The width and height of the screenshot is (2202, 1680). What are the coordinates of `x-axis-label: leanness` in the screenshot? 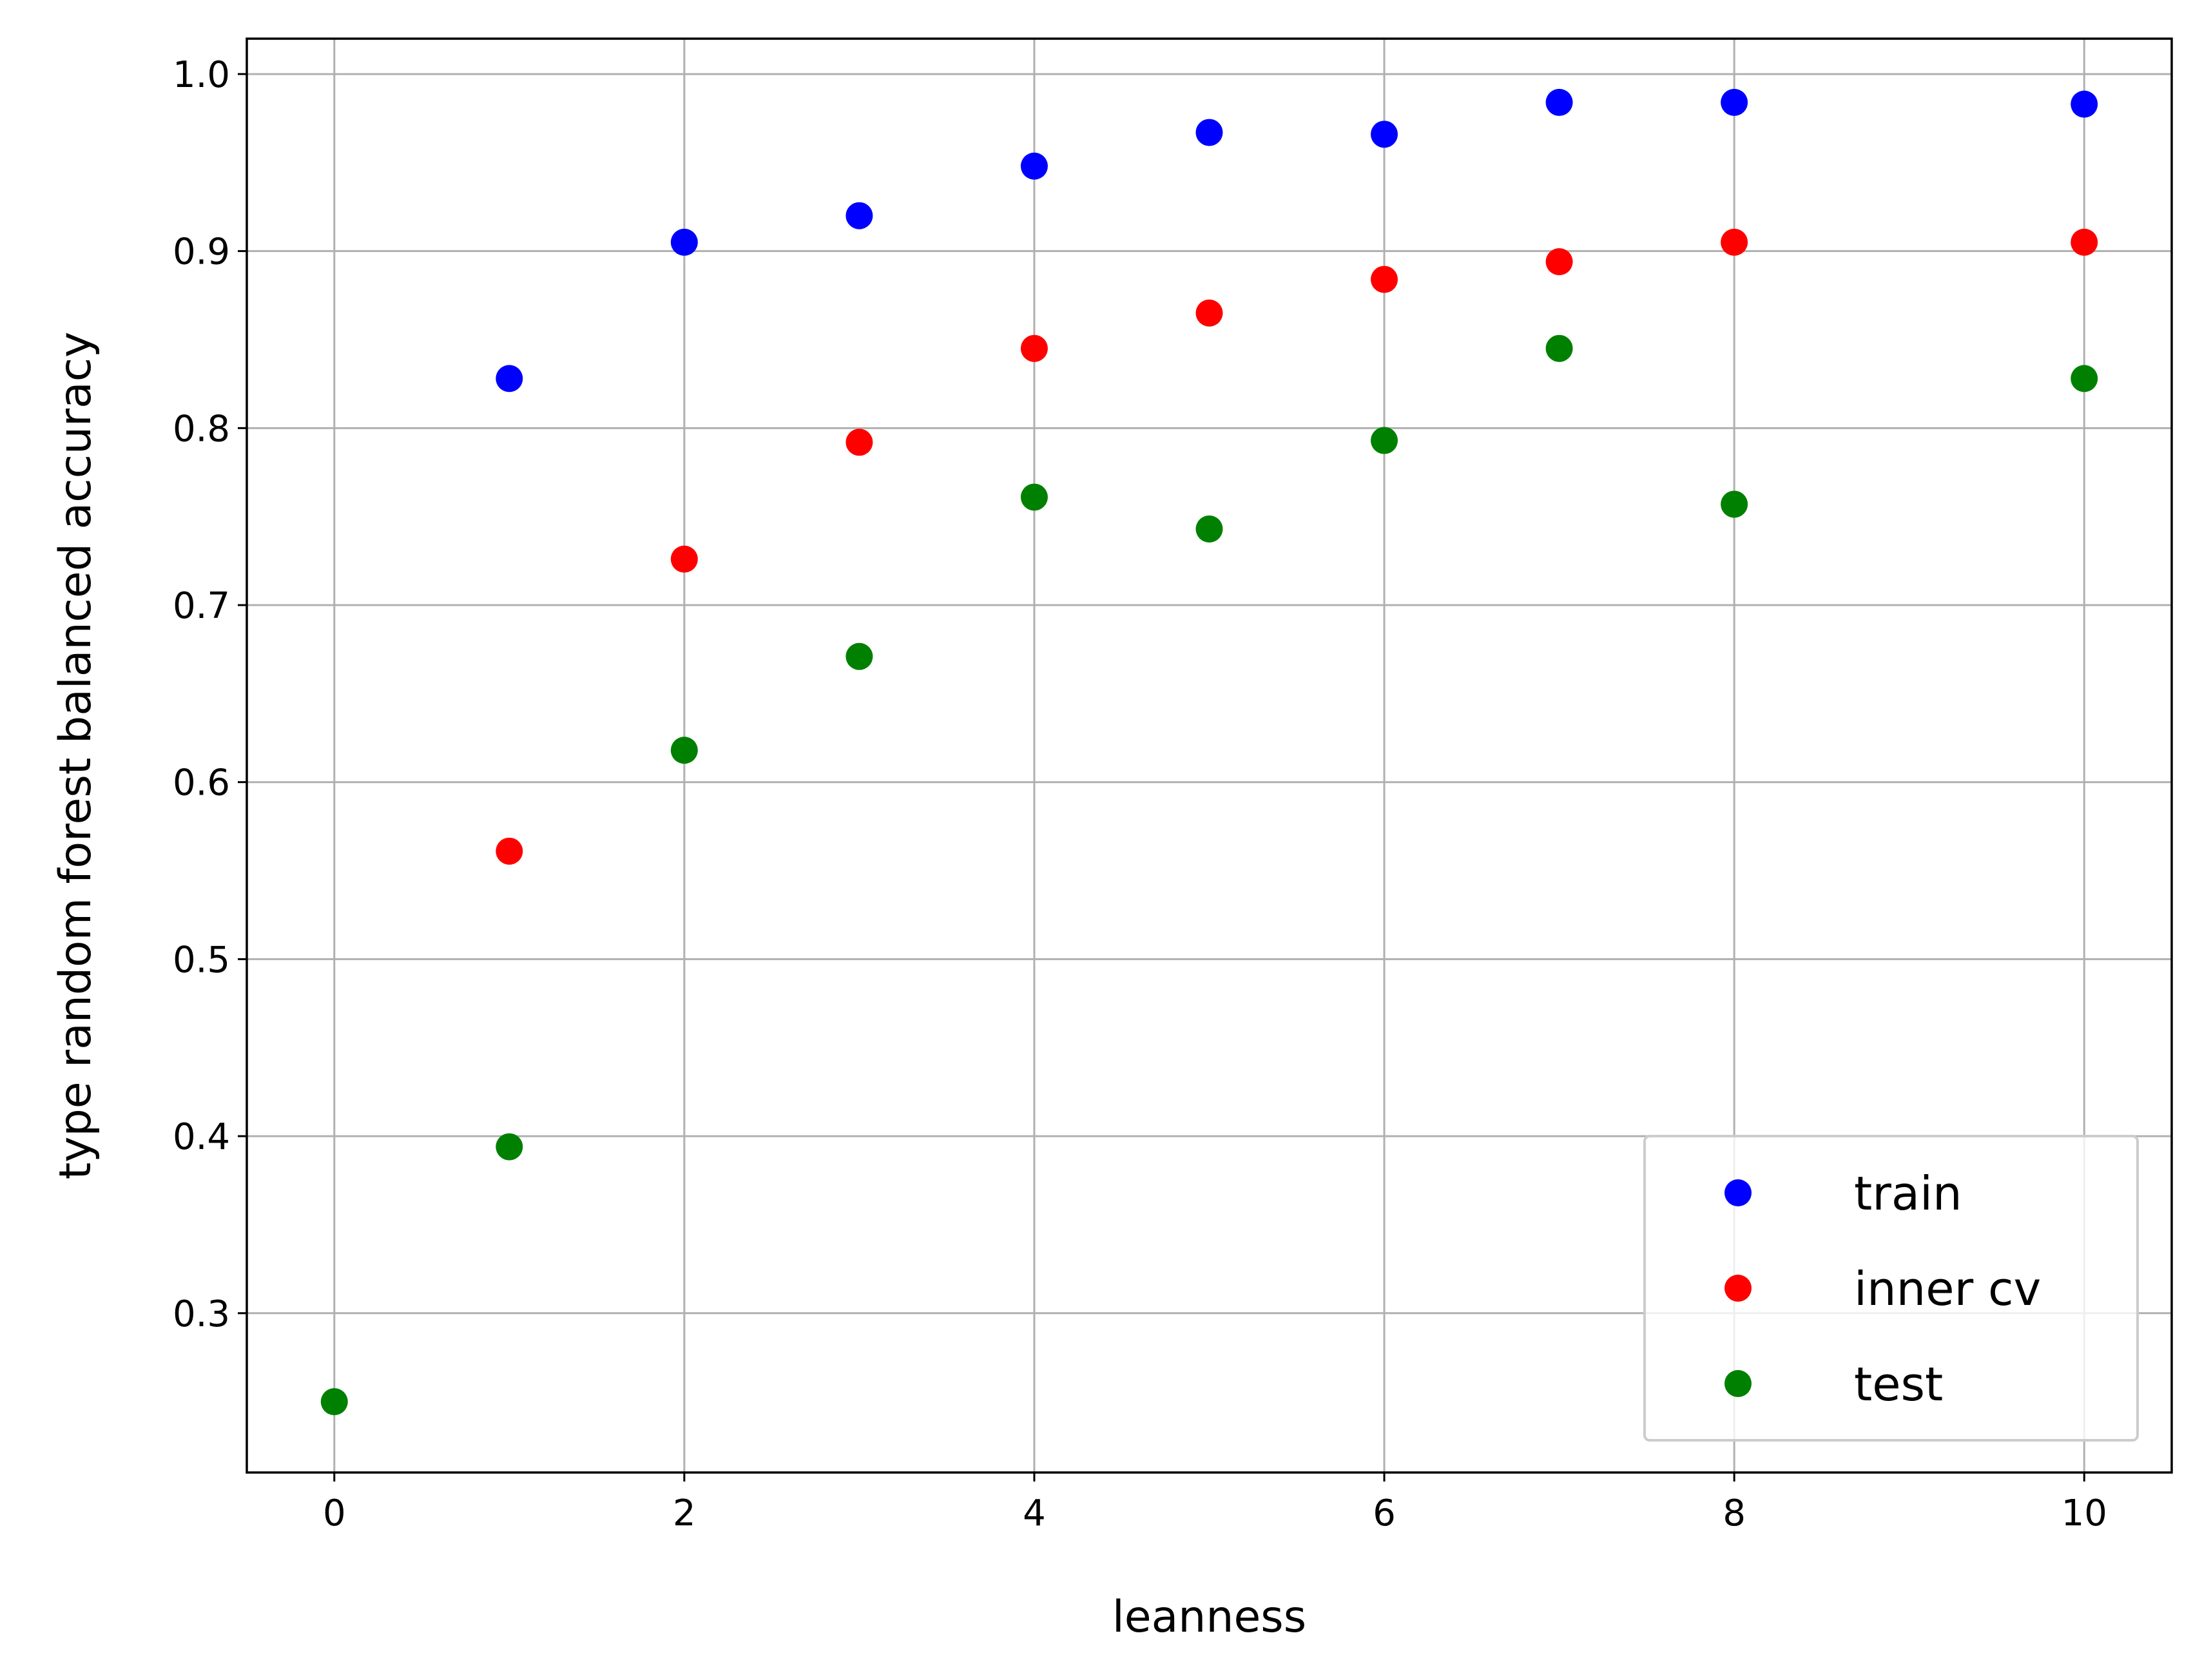 It's located at (1209, 1618).